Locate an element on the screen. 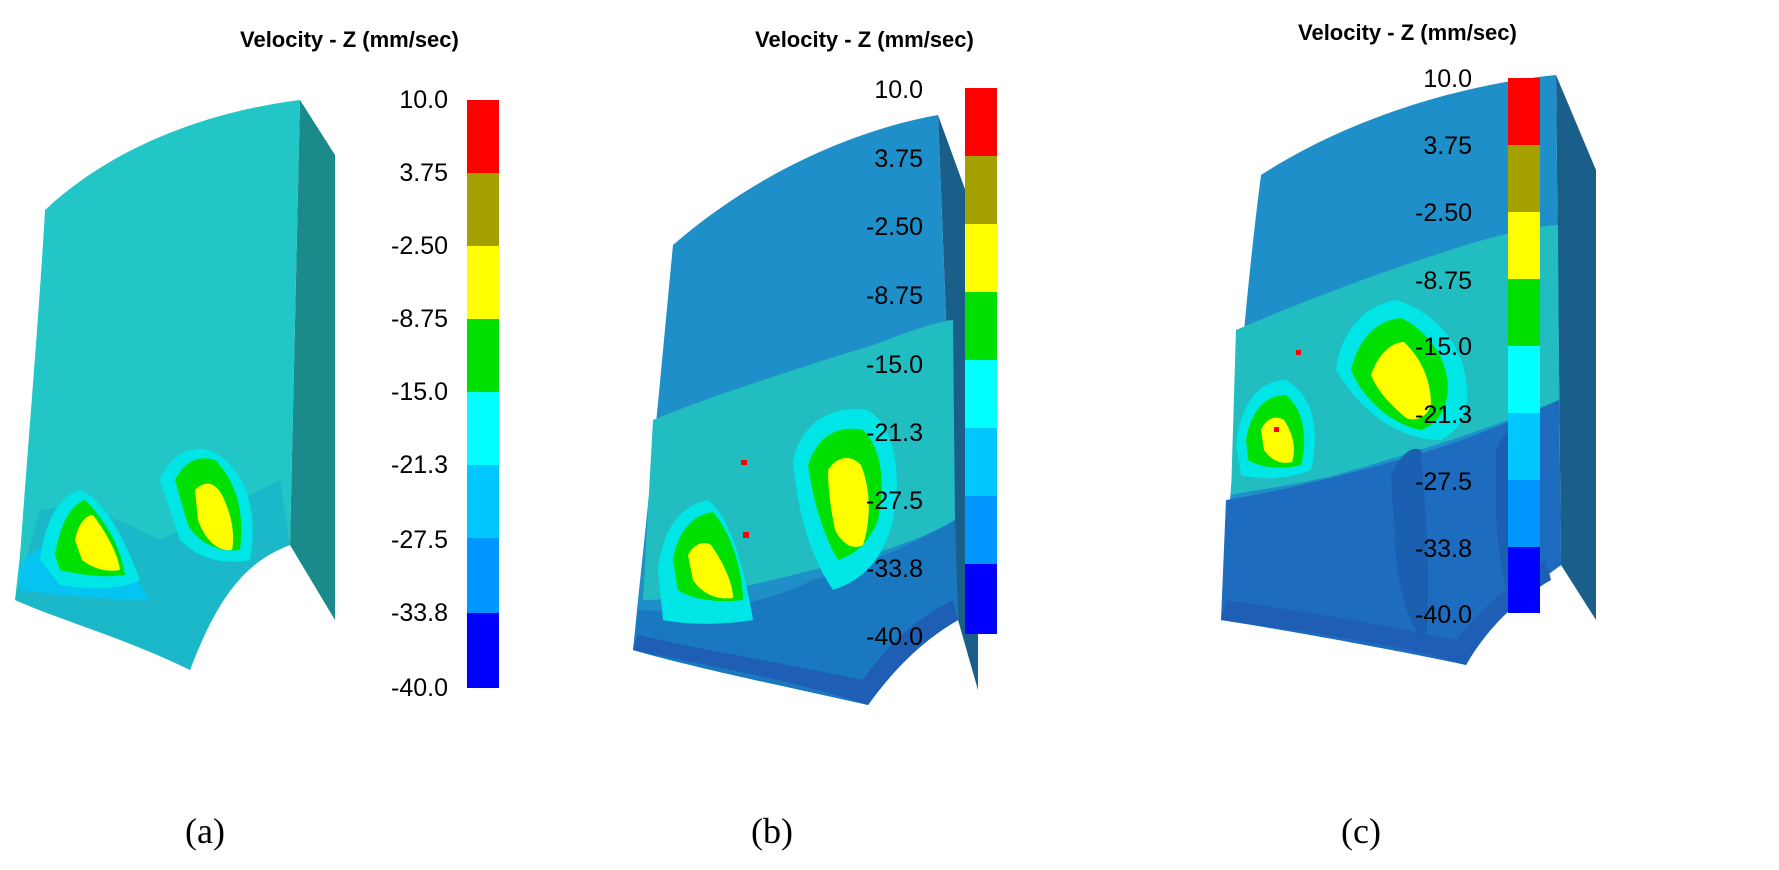  caption-c: (c) is located at coordinates (1361, 831).